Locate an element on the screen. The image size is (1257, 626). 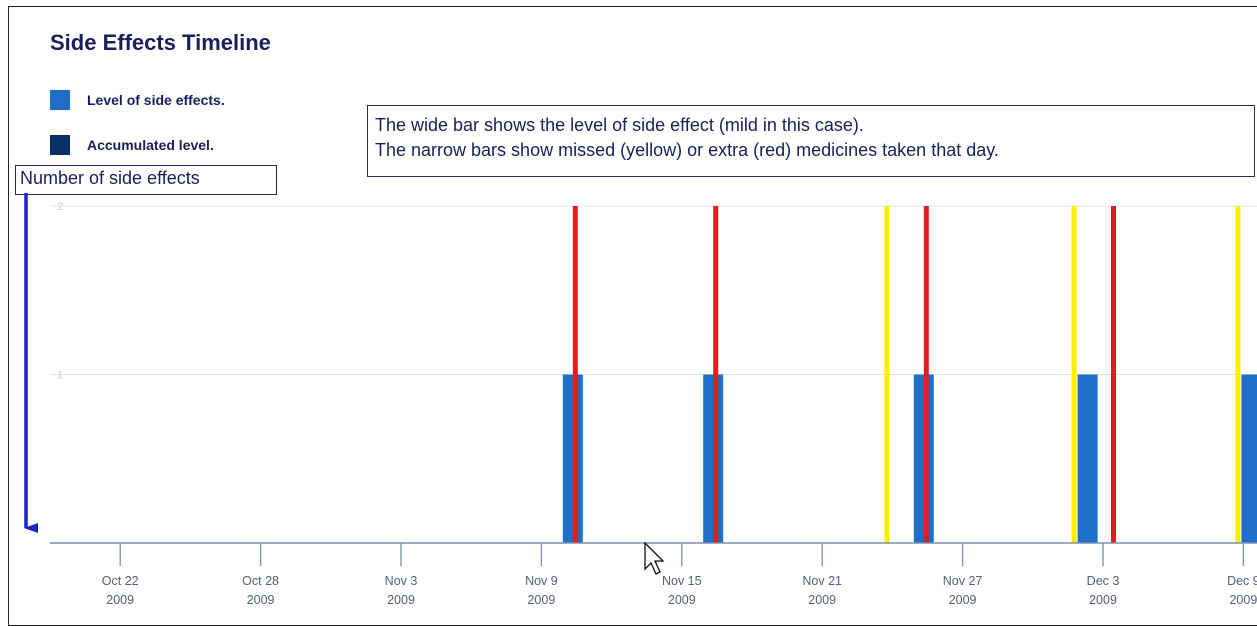
legend-item-level: Level of side effects. is located at coordinates (137, 100).